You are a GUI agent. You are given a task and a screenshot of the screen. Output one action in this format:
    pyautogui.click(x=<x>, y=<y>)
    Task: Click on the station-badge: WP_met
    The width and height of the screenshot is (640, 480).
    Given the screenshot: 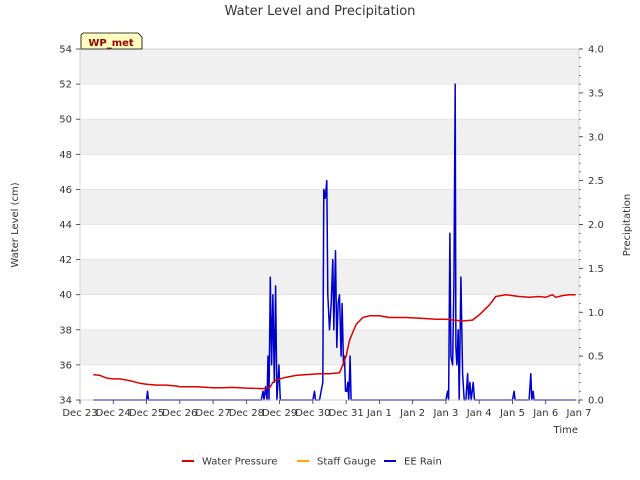 What is the action you would take?
    pyautogui.click(x=111, y=41)
    